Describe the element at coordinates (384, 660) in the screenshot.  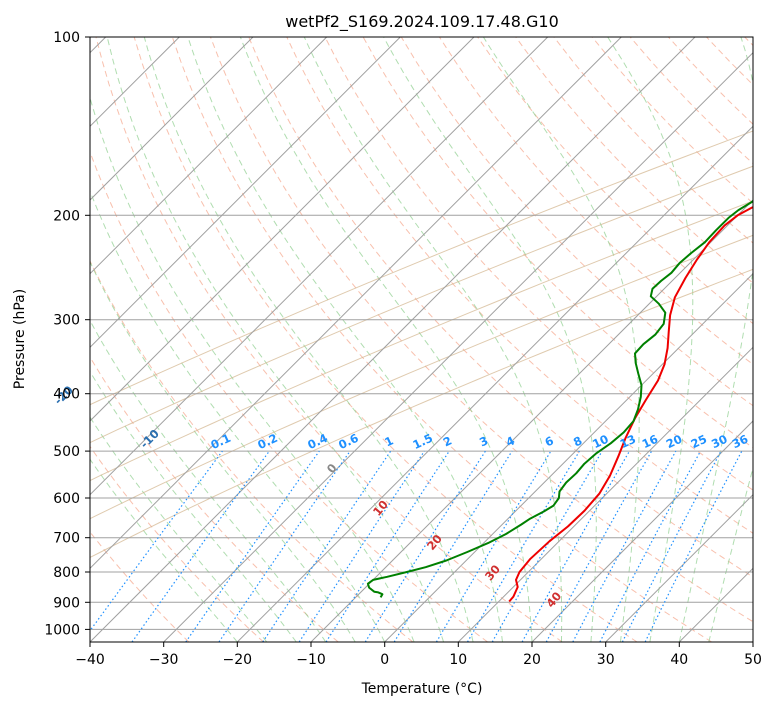
I see `x-tick-label: 0` at that location.